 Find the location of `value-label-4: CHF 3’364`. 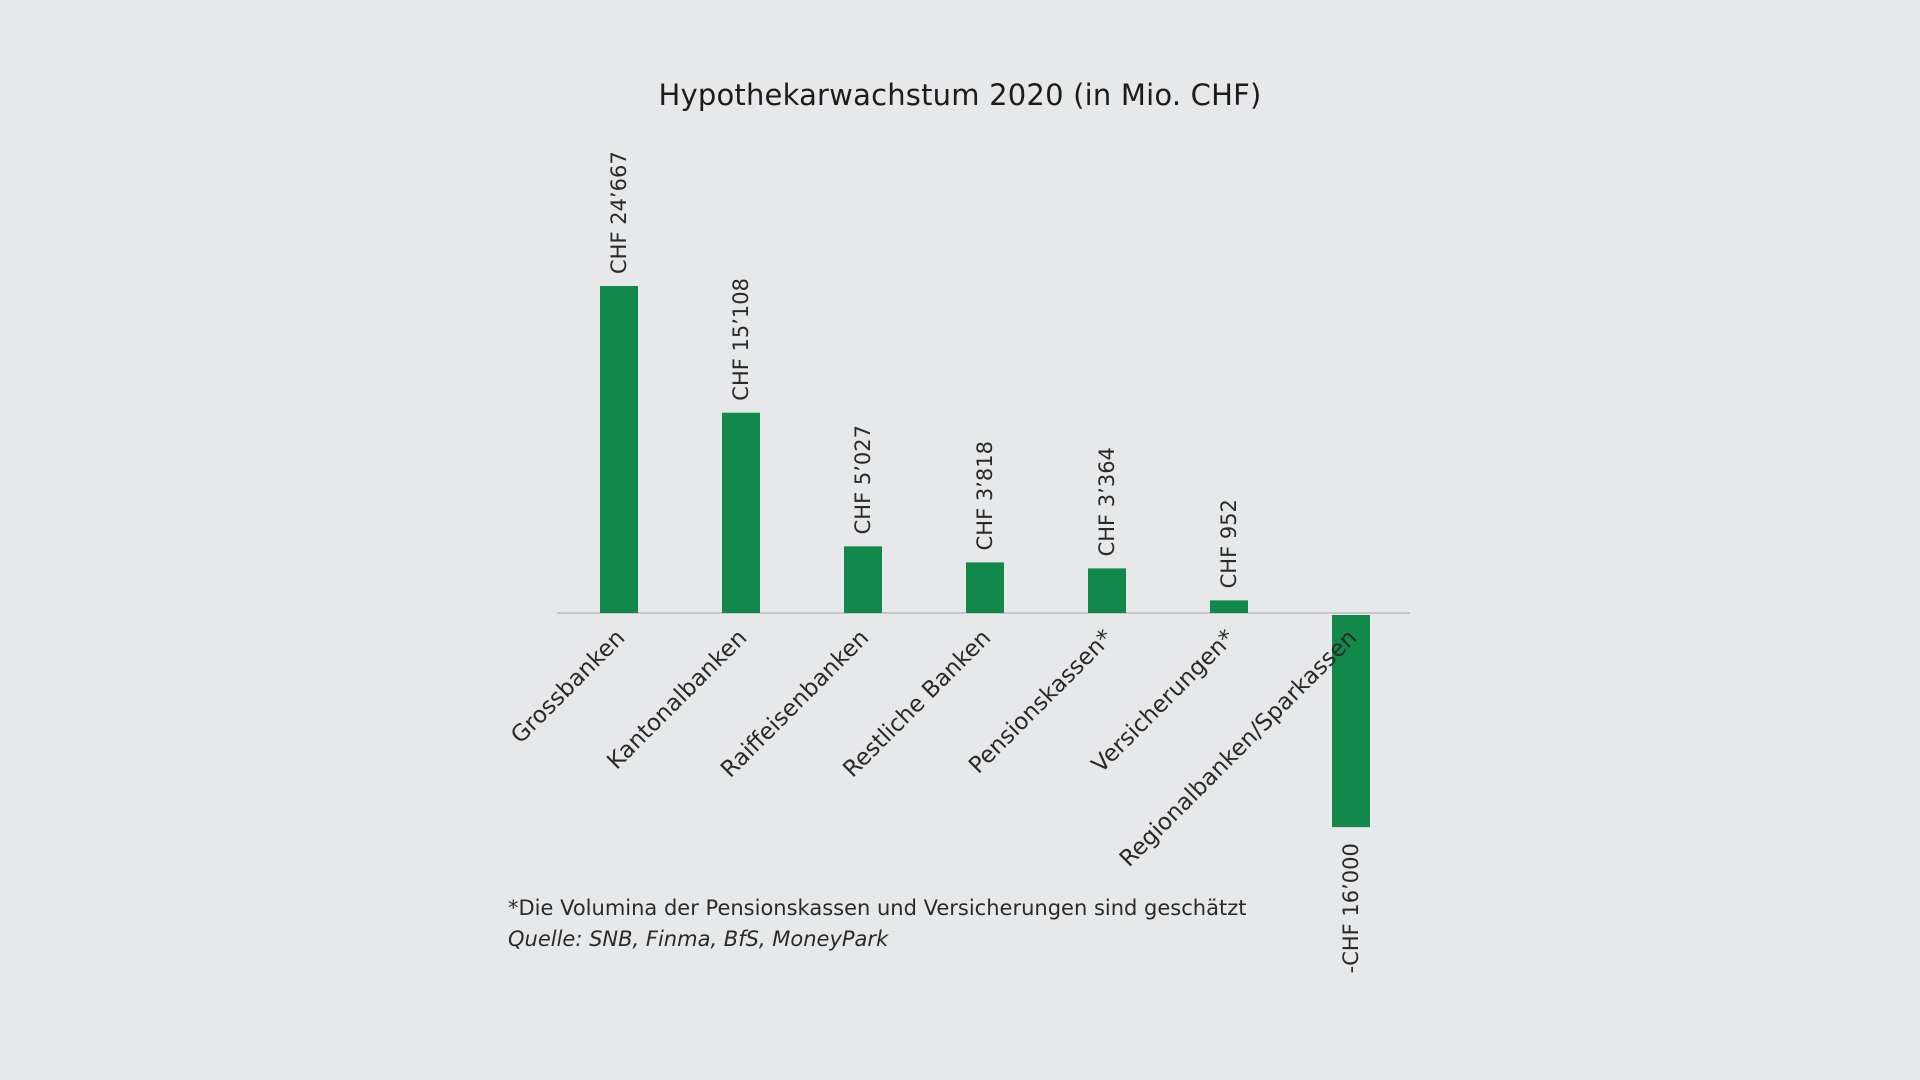

value-label-4: CHF 3’364 is located at coordinates (1107, 501).